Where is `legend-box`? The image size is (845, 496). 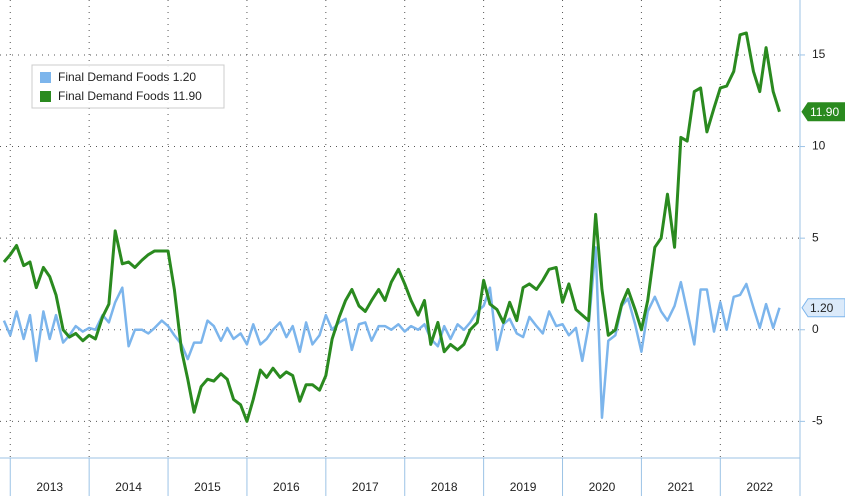
legend-box is located at coordinates (128, 86).